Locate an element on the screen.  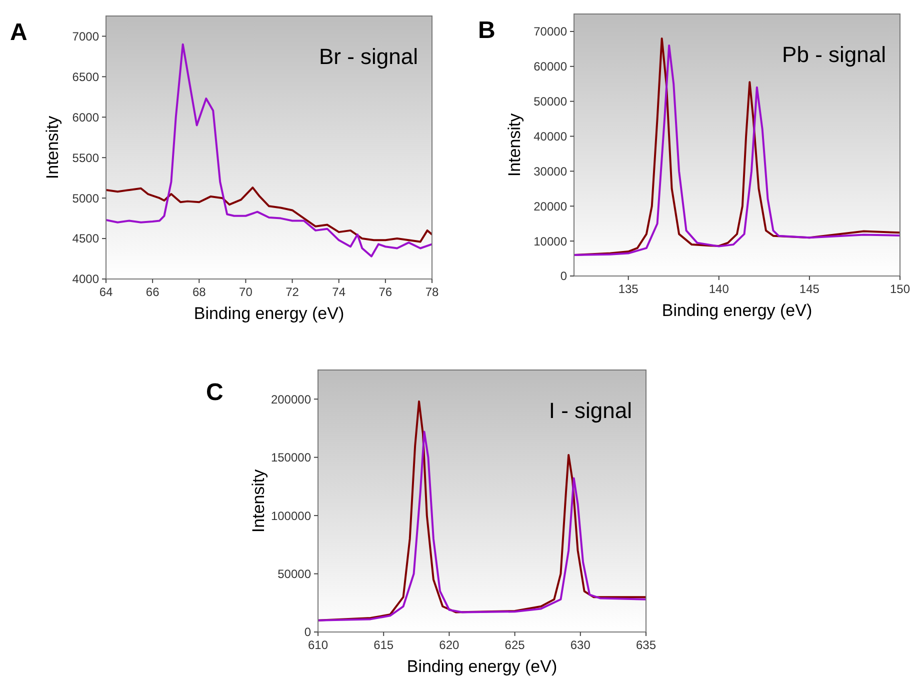
x-tick-label: 610 is located at coordinates (318, 645).